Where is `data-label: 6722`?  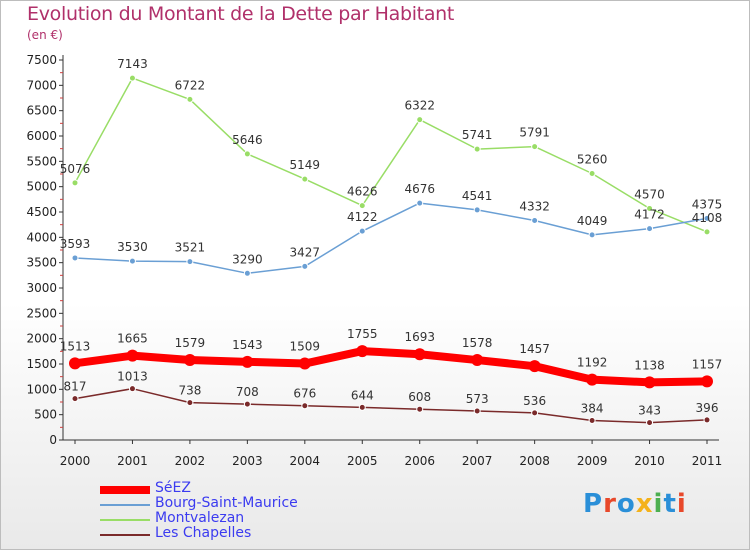 data-label: 6722 is located at coordinates (190, 85).